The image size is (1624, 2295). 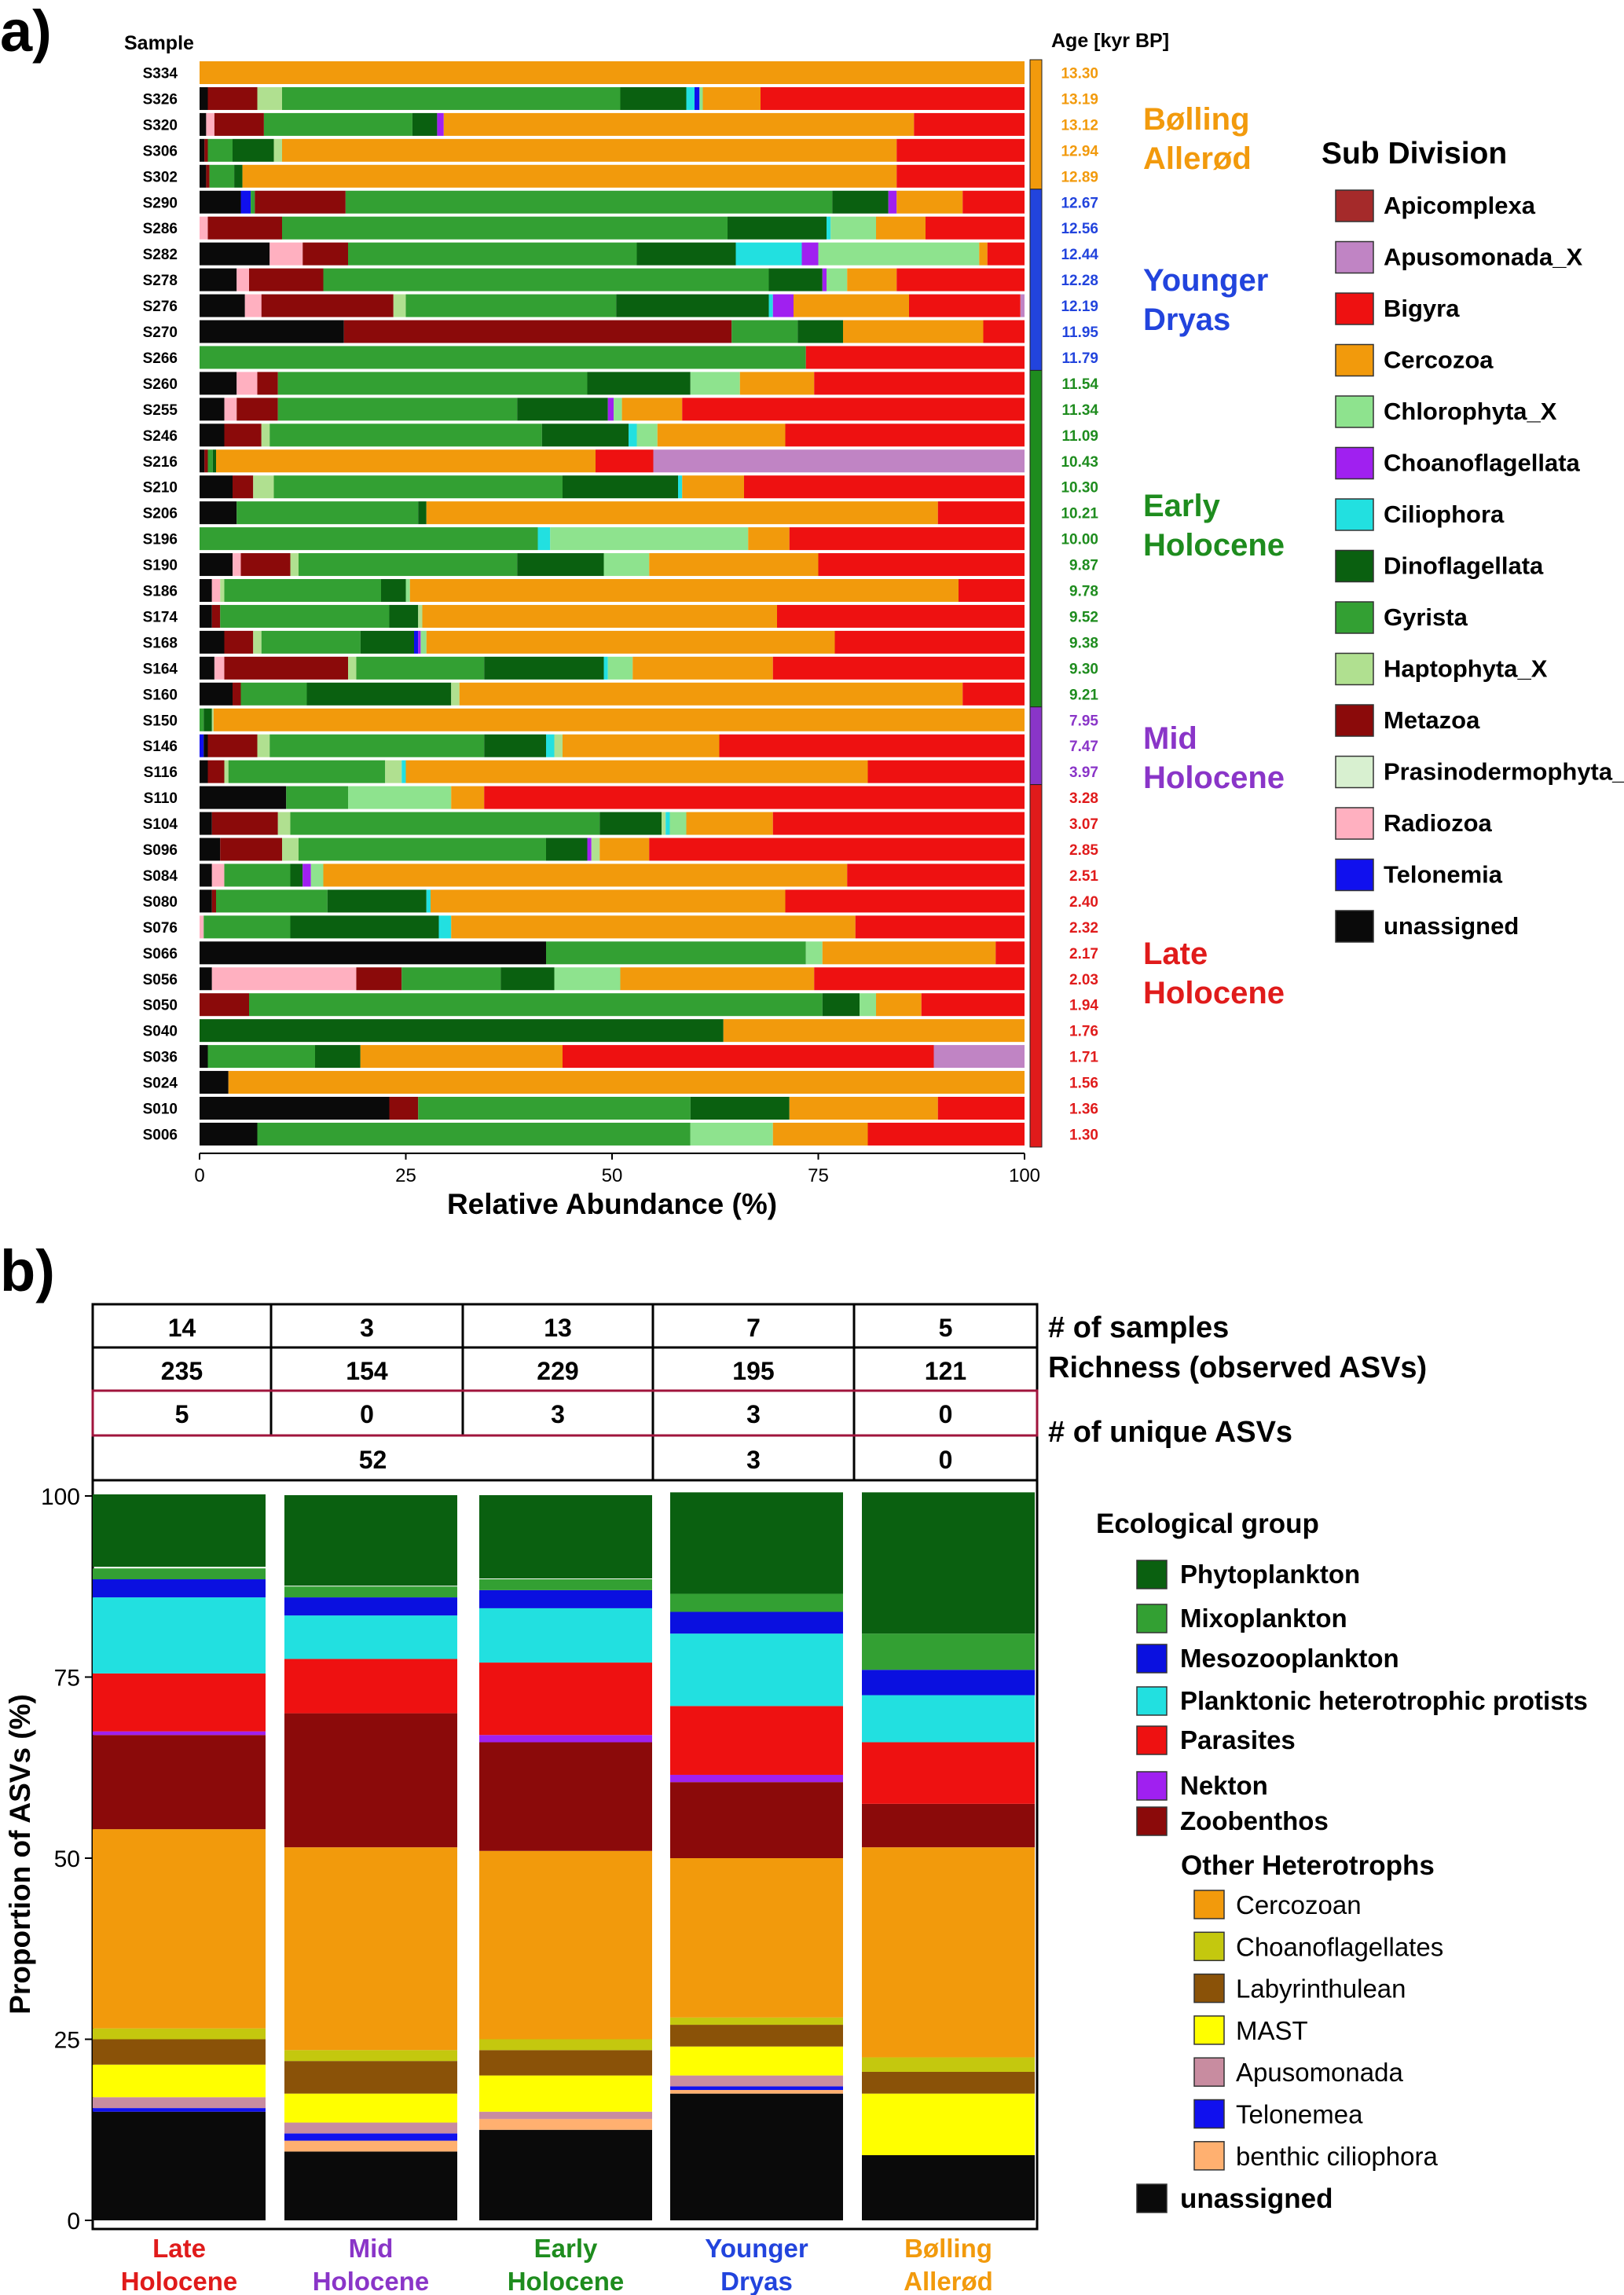 I want to click on bar-segment-s174-gyrista, so click(x=222, y=616).